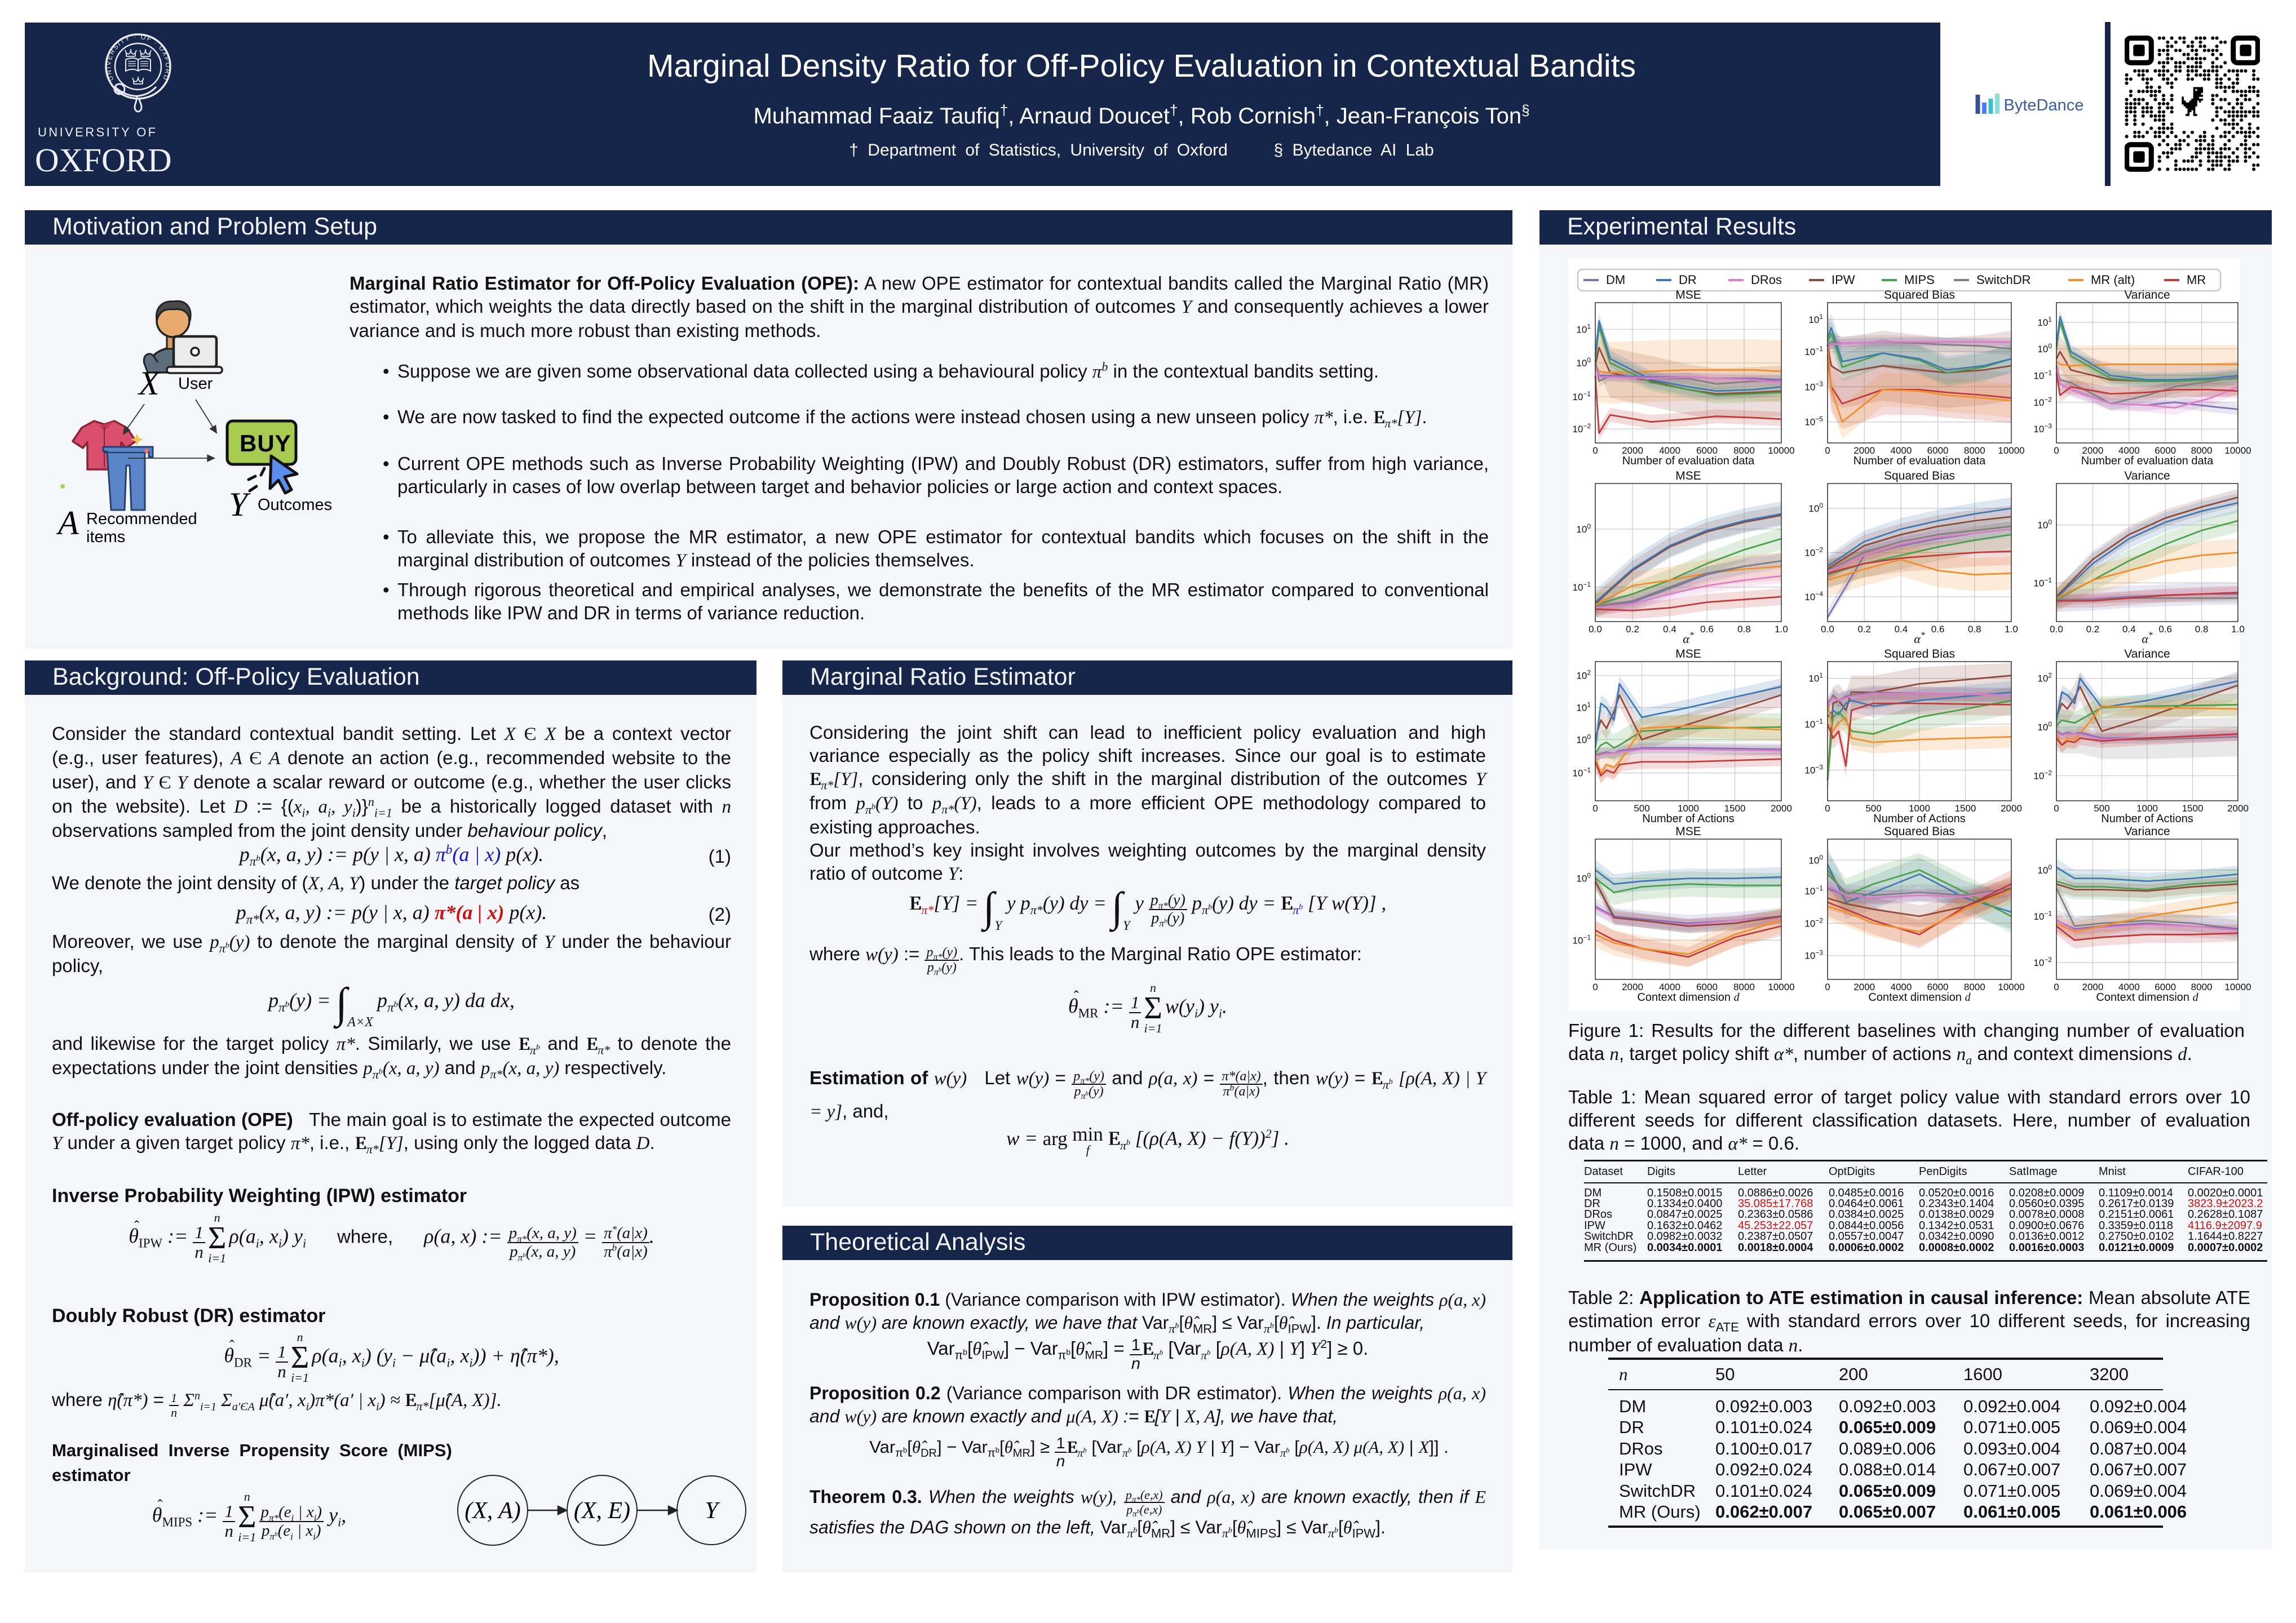 This screenshot has height=1623, width=2296. What do you see at coordinates (602, 1511) in the screenshot?
I see `svg-text: (X, E)` at bounding box center [602, 1511].